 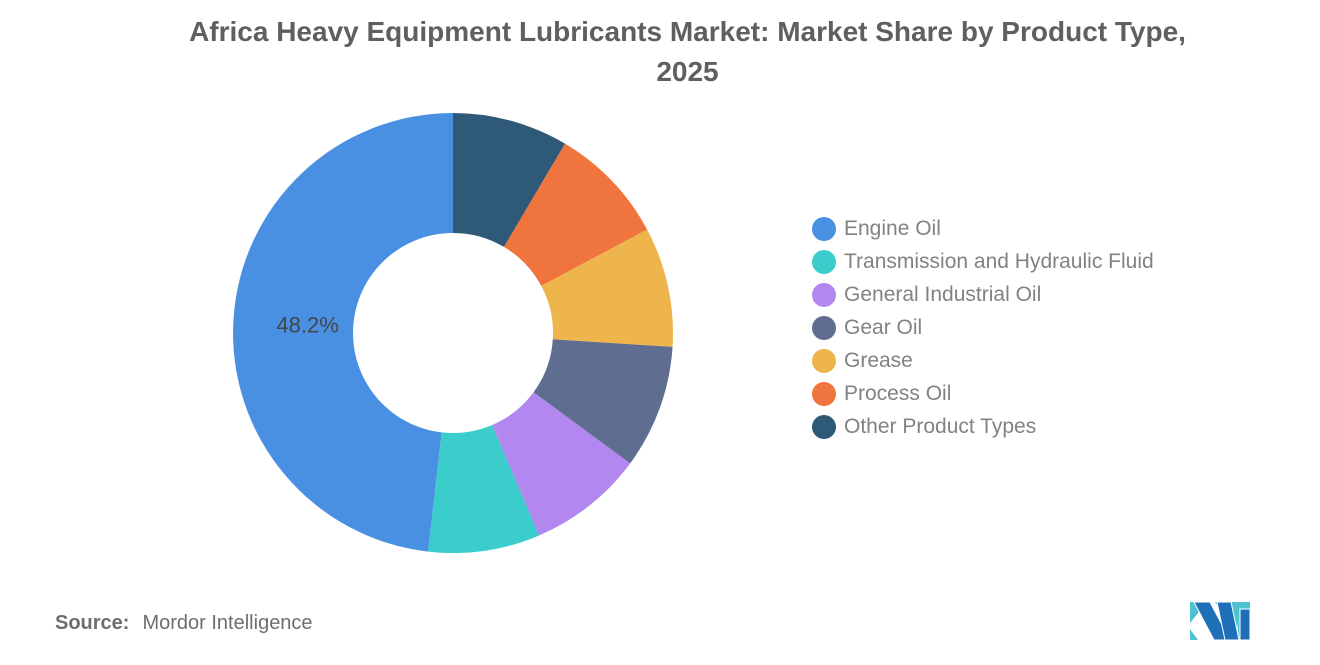 What do you see at coordinates (1194, 634) in the screenshot?
I see `logo-teal-triangle-bottom-left` at bounding box center [1194, 634].